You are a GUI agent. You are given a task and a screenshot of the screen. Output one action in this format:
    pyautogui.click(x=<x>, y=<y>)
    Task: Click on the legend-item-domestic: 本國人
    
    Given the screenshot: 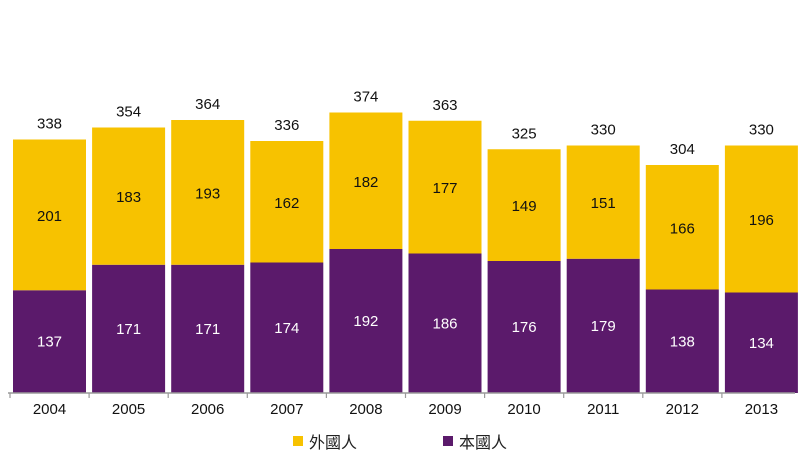 What is the action you would take?
    pyautogui.click(x=475, y=441)
    